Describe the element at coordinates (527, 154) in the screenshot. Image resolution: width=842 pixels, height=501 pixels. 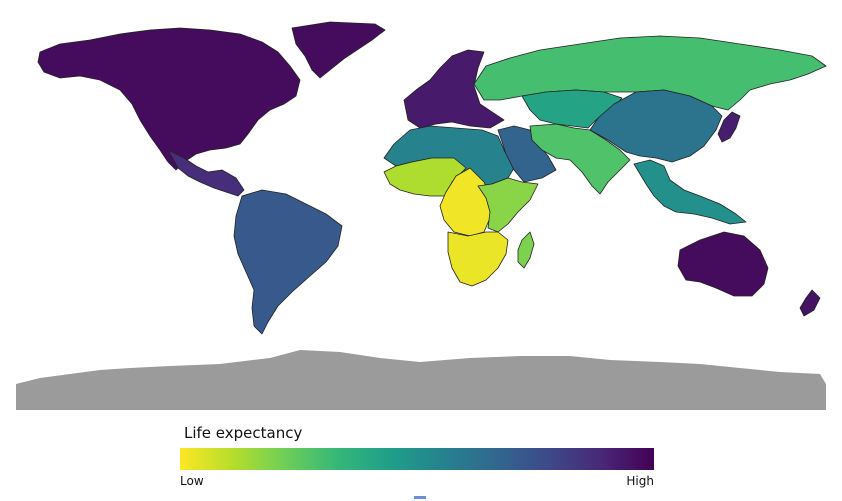
I see `region-middle-east` at that location.